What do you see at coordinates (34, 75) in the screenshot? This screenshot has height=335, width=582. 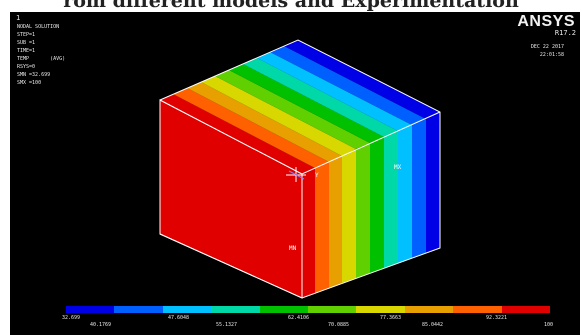 I see `info-line: SMN =32.699` at bounding box center [34, 75].